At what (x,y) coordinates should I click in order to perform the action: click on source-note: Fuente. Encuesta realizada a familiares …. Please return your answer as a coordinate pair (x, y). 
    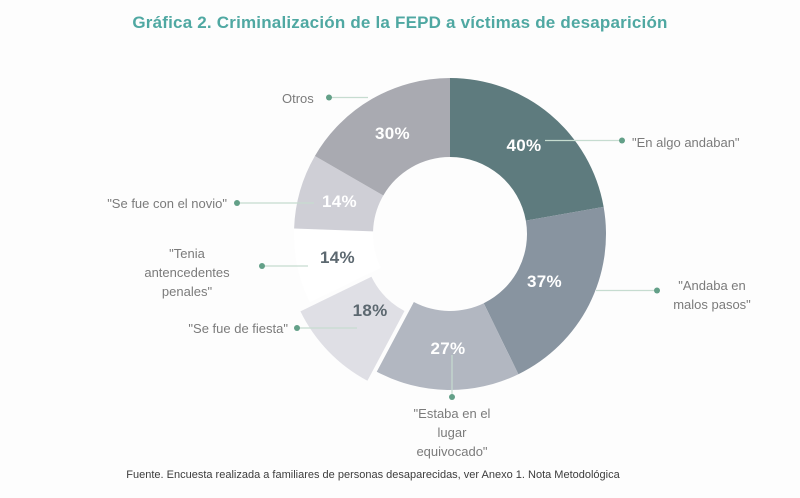
    Looking at the image, I should click on (373, 475).